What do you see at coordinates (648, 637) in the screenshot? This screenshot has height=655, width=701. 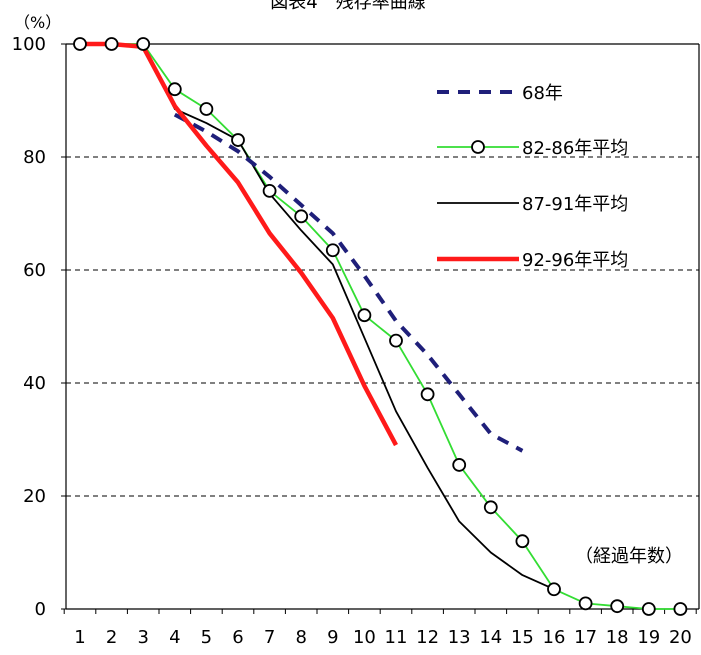 I see `x-tick-label-19: 19` at bounding box center [648, 637].